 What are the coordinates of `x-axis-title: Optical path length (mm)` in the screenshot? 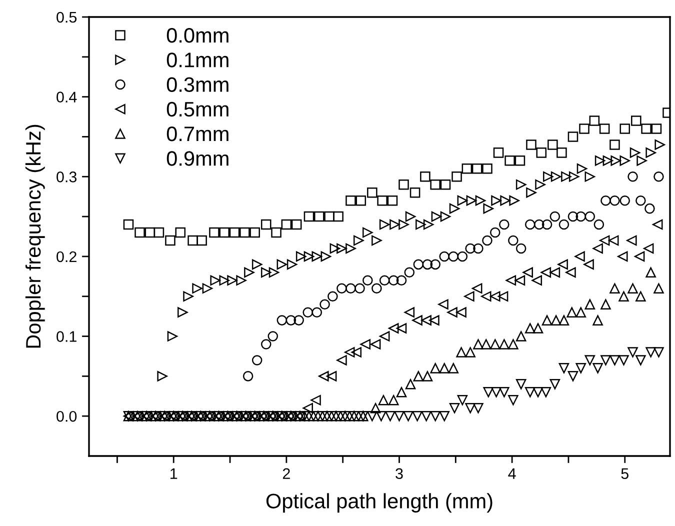 It's located at (379, 503).